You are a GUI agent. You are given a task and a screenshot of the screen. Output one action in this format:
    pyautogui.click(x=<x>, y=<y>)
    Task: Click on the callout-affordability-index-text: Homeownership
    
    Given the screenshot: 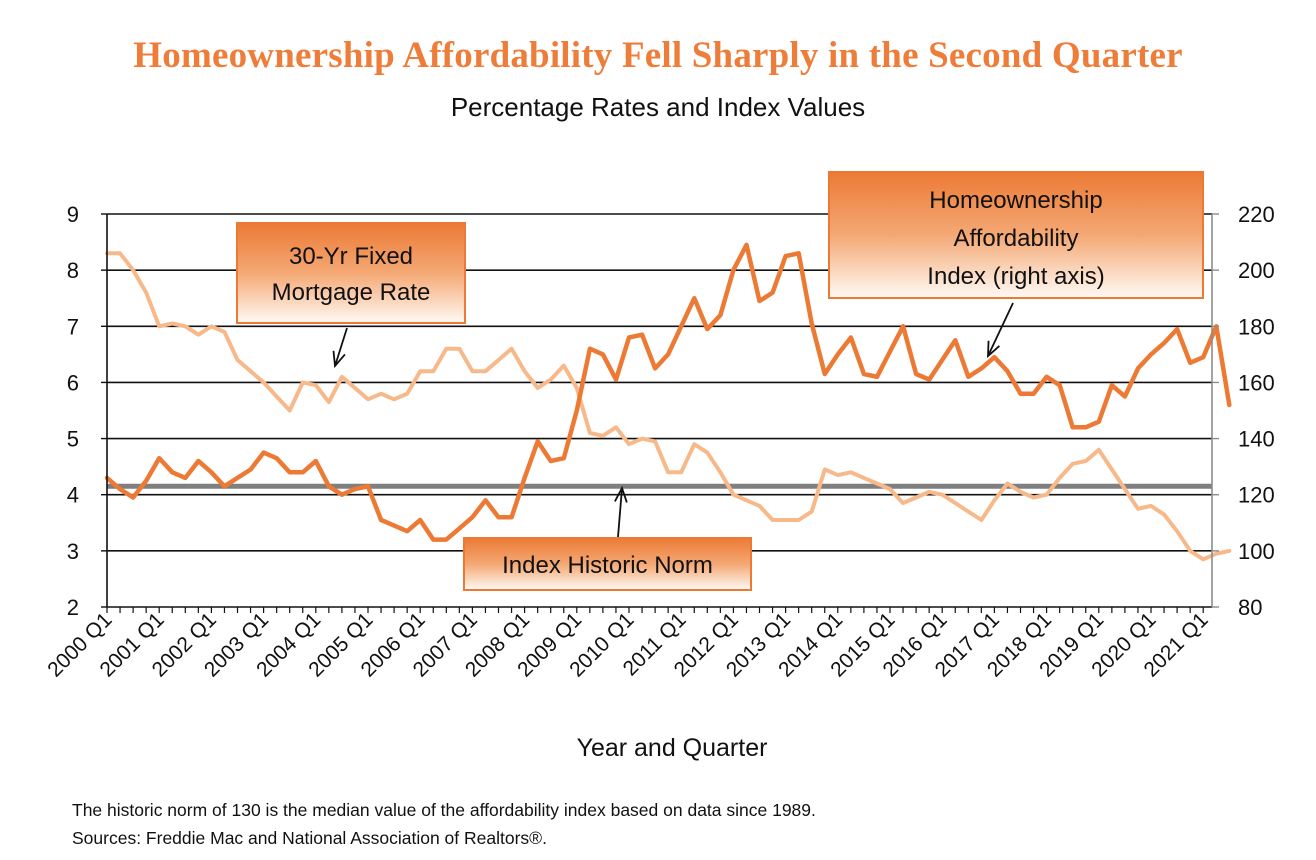 What is the action you would take?
    pyautogui.click(x=1015, y=200)
    